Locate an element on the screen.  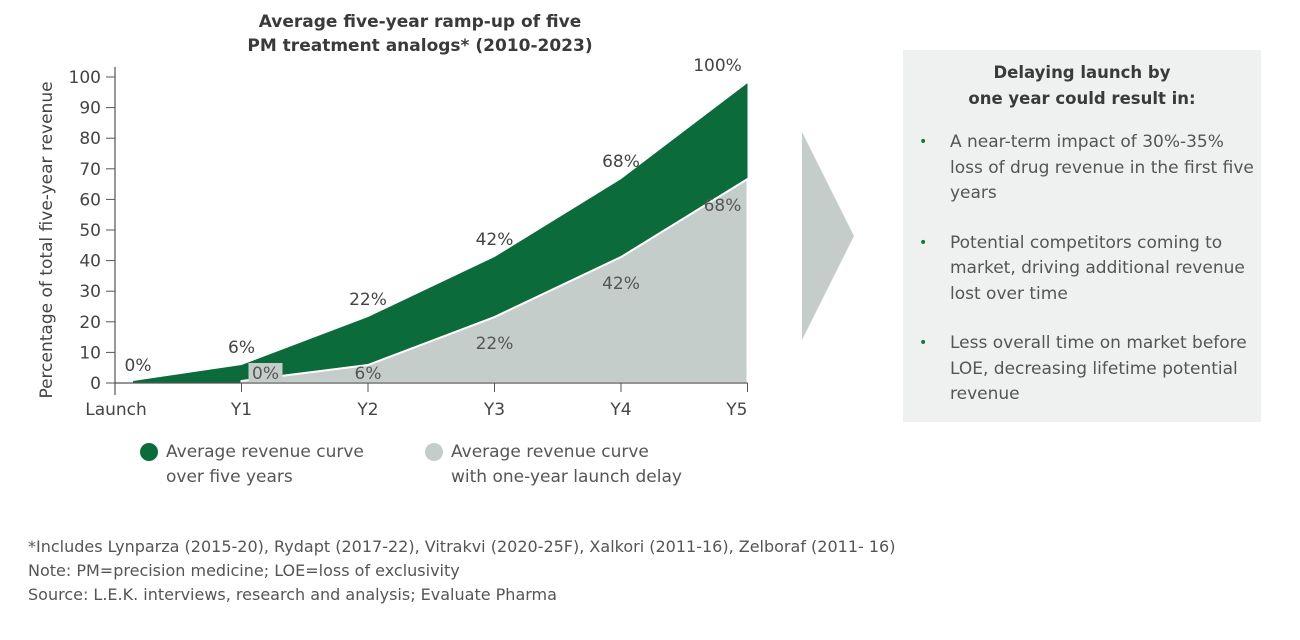
x-tick-label: Y4 is located at coordinates (620, 410).